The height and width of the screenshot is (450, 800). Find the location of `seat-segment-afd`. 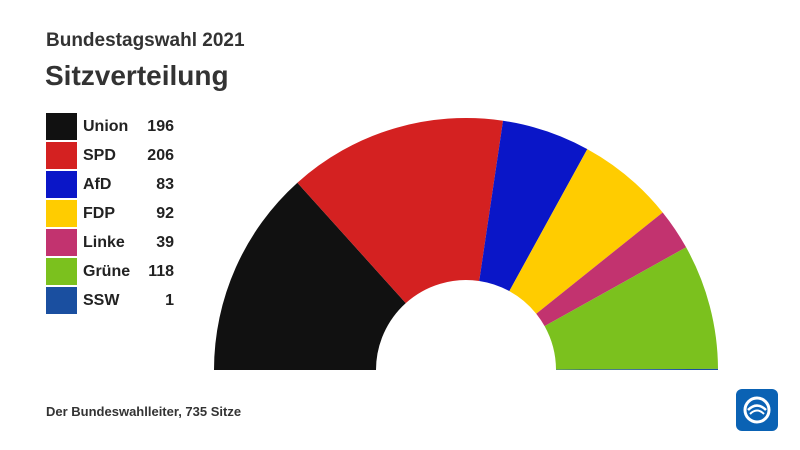

seat-segment-afd is located at coordinates (533, 206).